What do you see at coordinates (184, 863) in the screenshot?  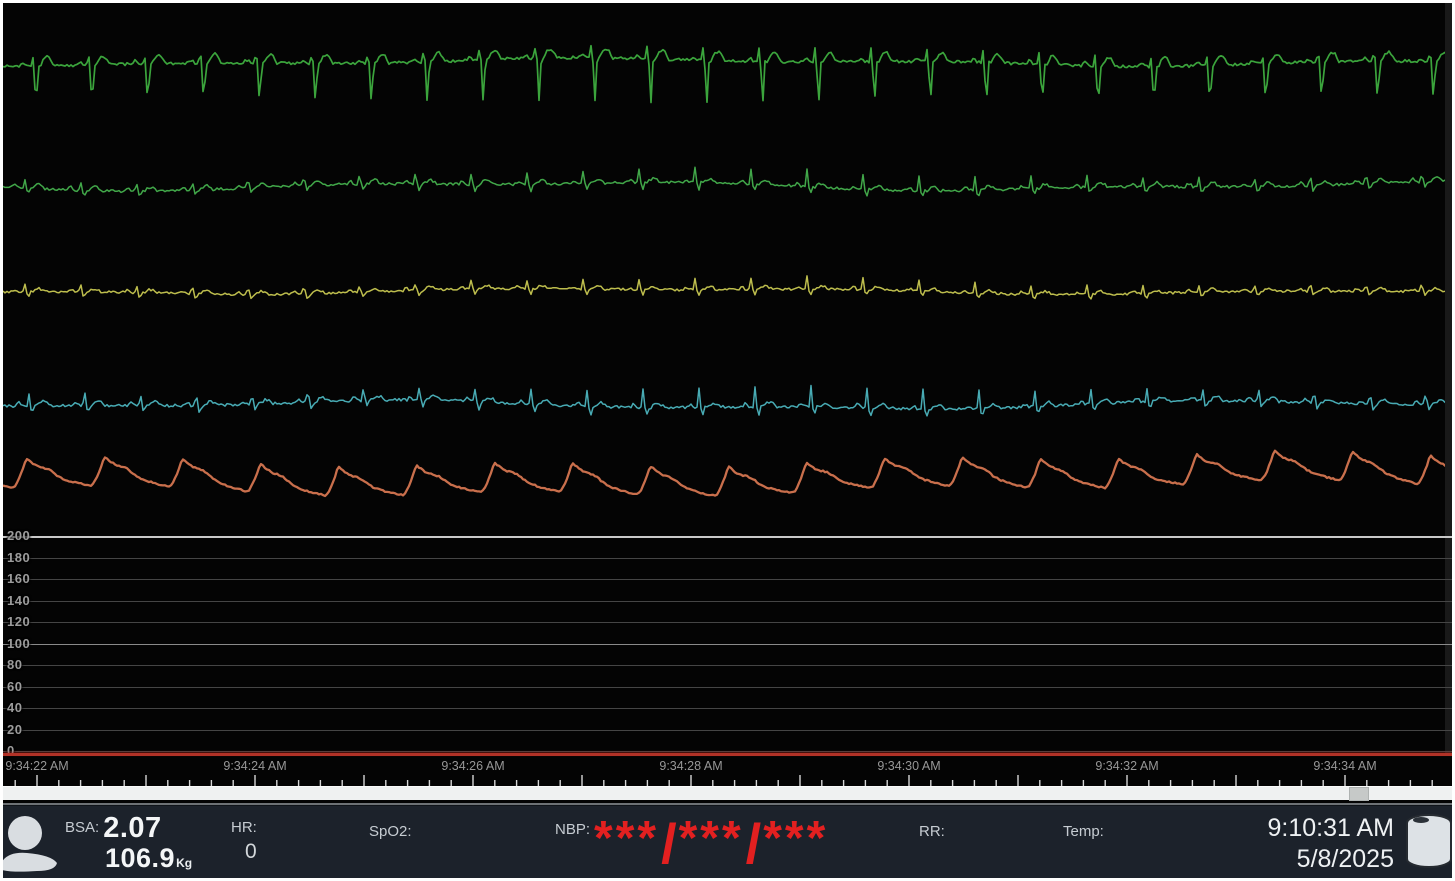 I see `weight-unit: Kg` at bounding box center [184, 863].